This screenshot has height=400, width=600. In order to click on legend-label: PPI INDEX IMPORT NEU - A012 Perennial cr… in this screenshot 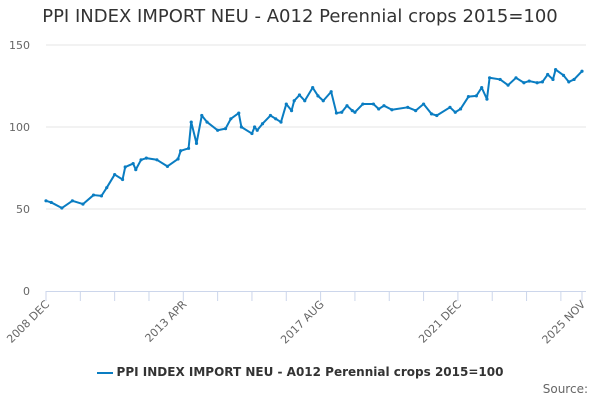, I will do `click(310, 372)`.